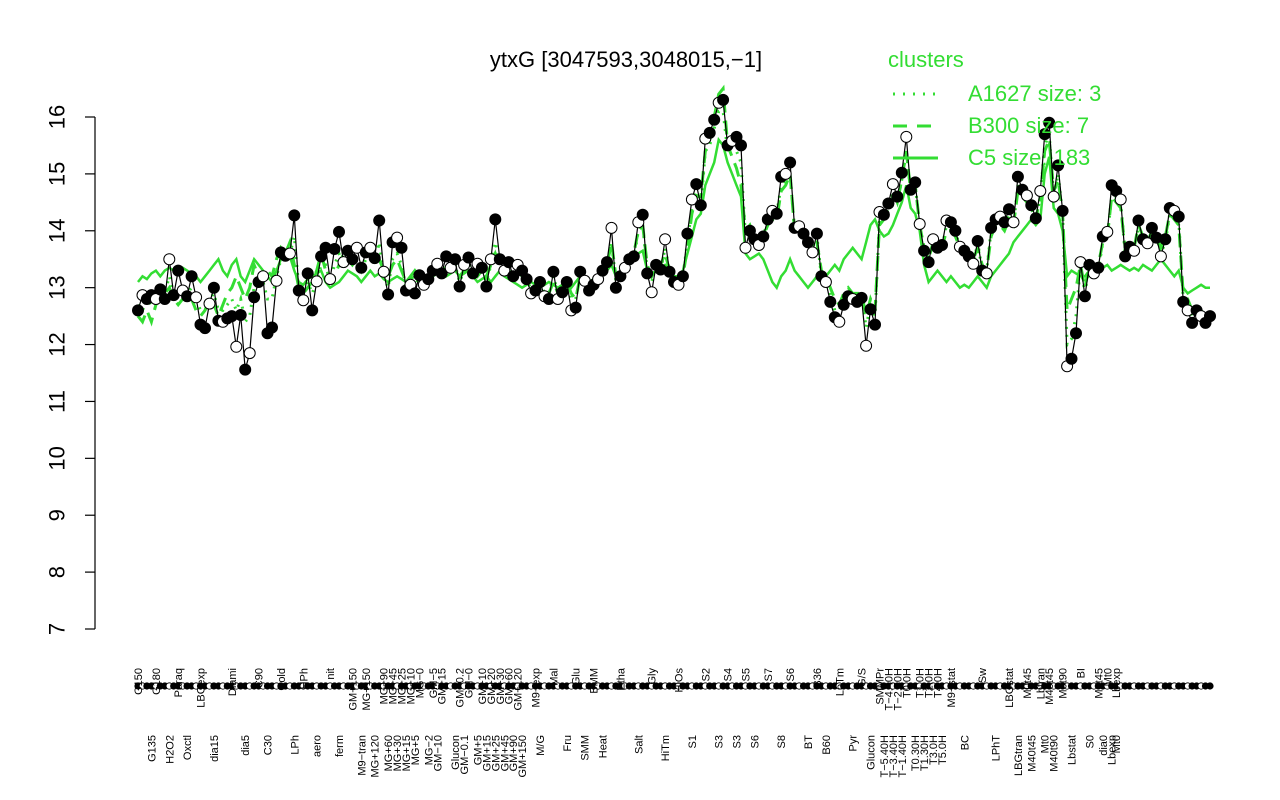  Describe the element at coordinates (1034, 93) in the screenshot. I see `legend-entry-a1627: A1627 size: 3` at that location.